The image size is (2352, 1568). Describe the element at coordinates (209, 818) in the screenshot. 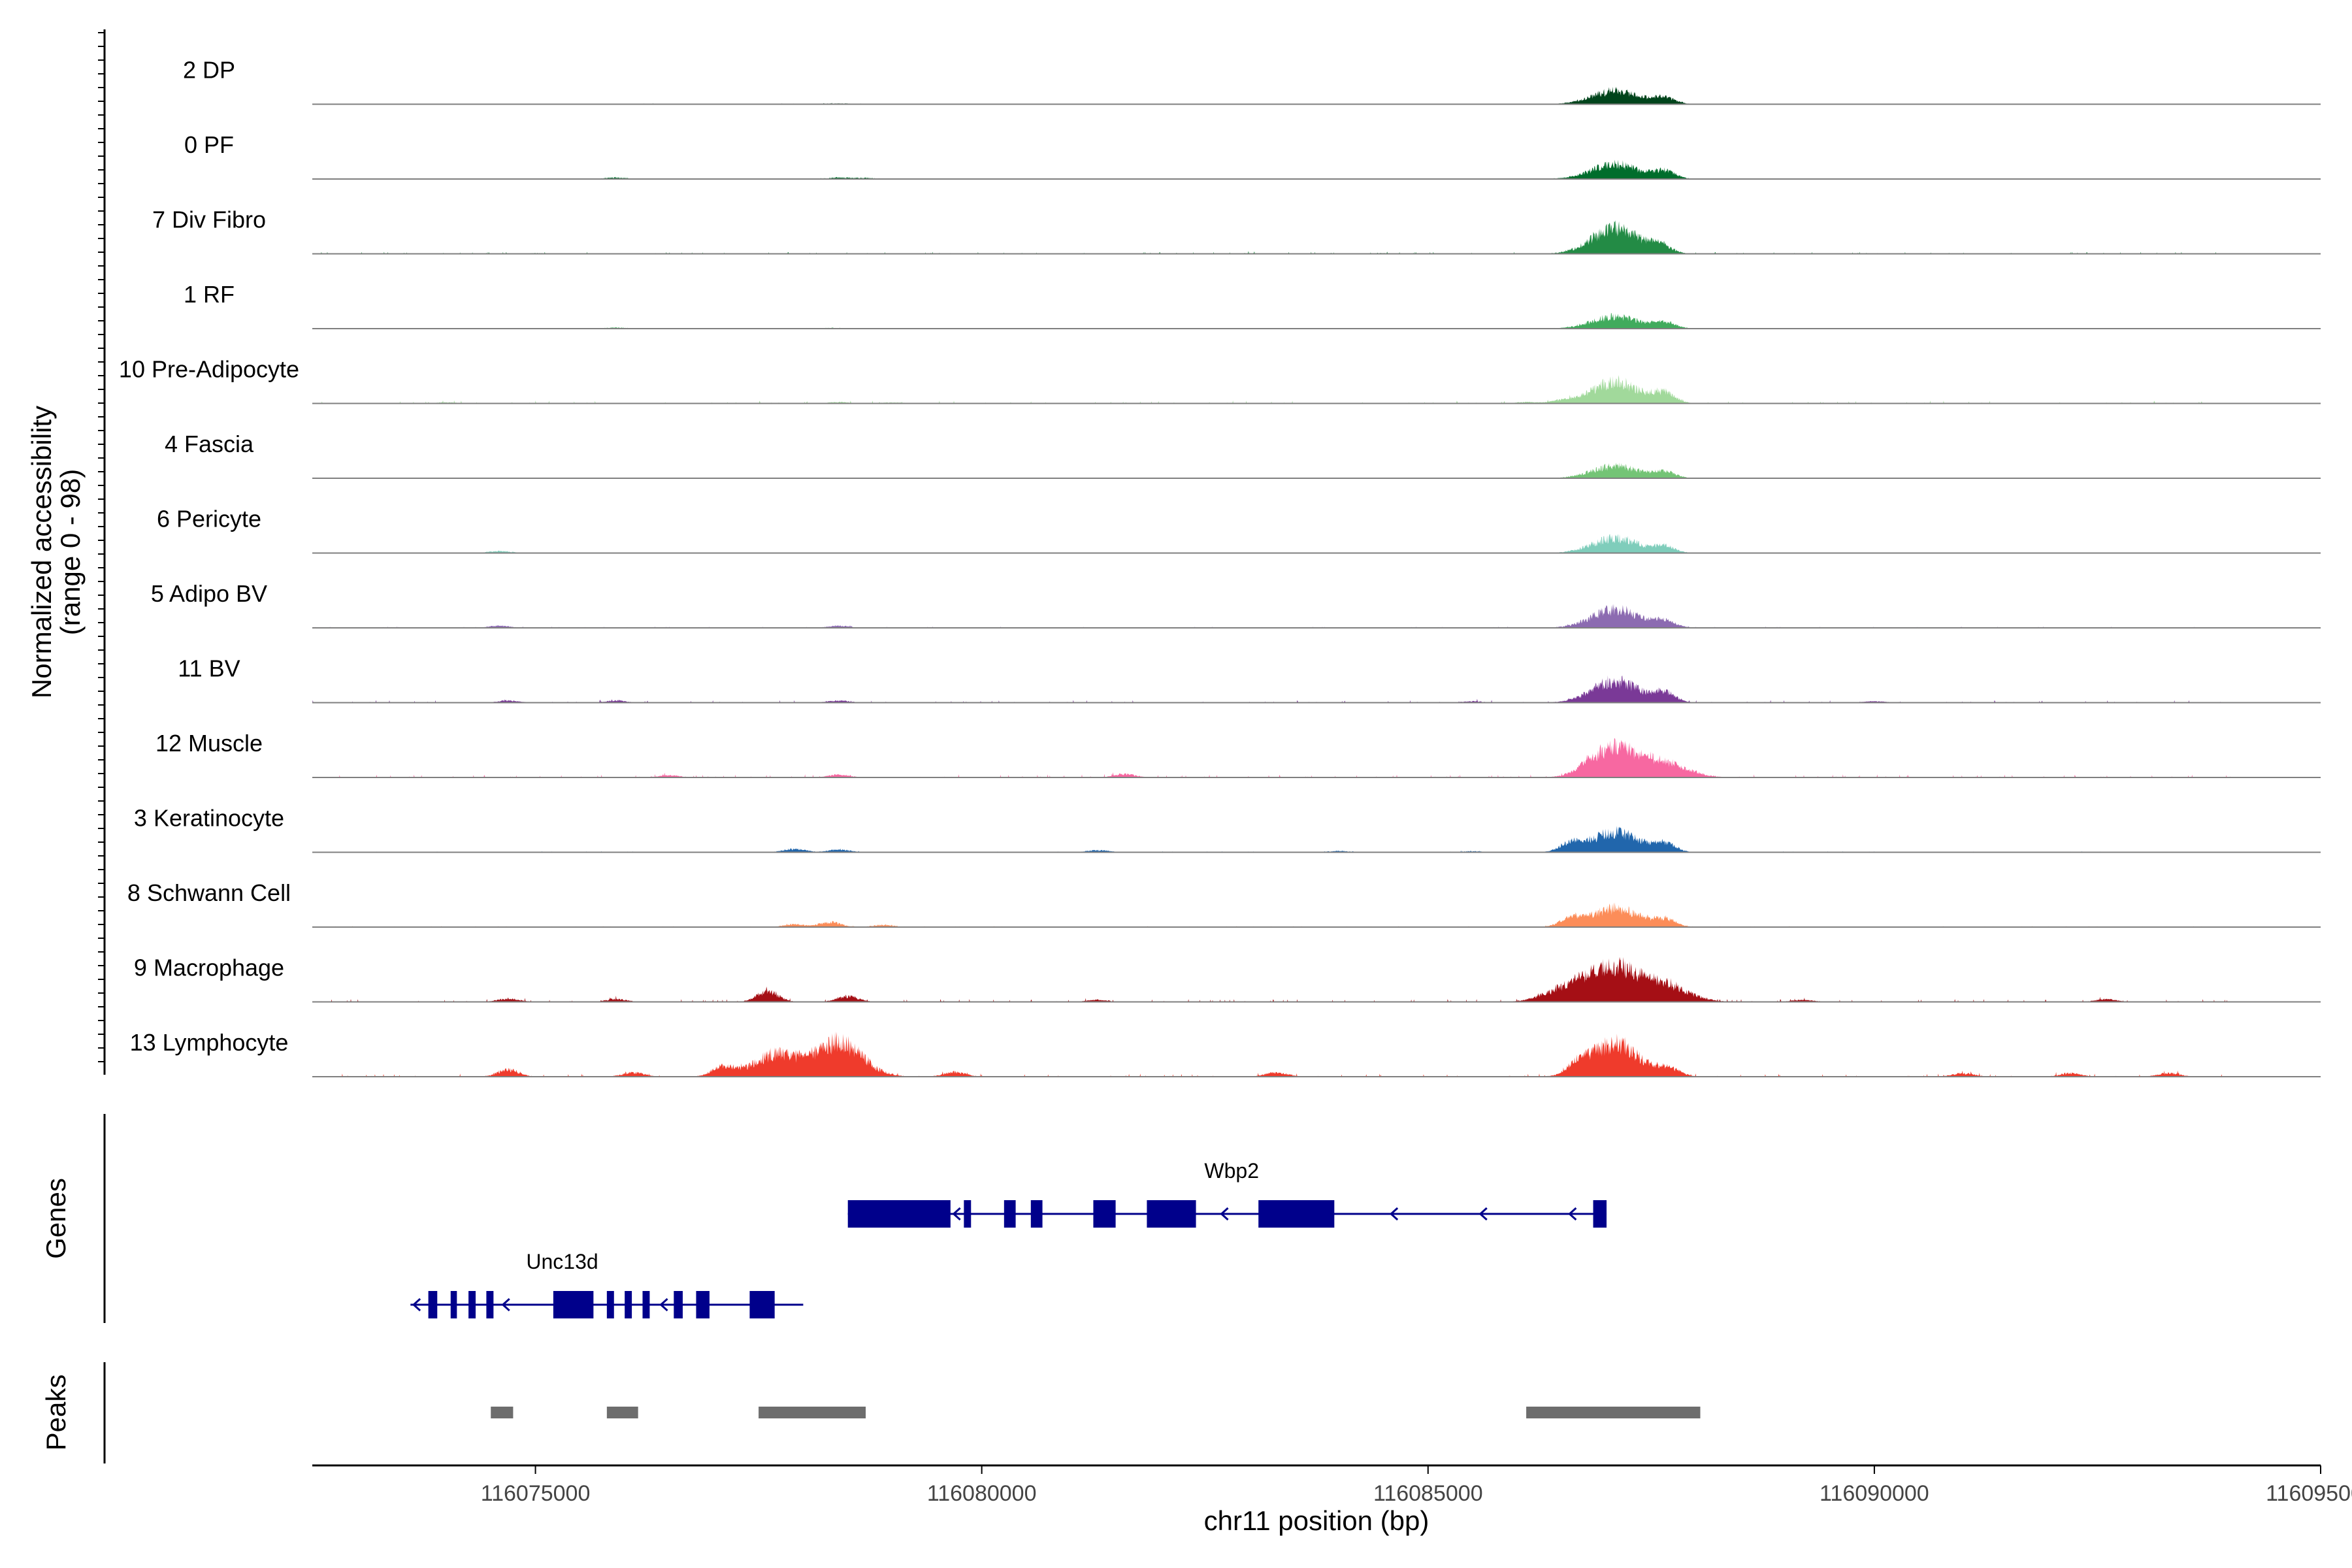

I see `track-label: 3 Keratinocyte` at that location.